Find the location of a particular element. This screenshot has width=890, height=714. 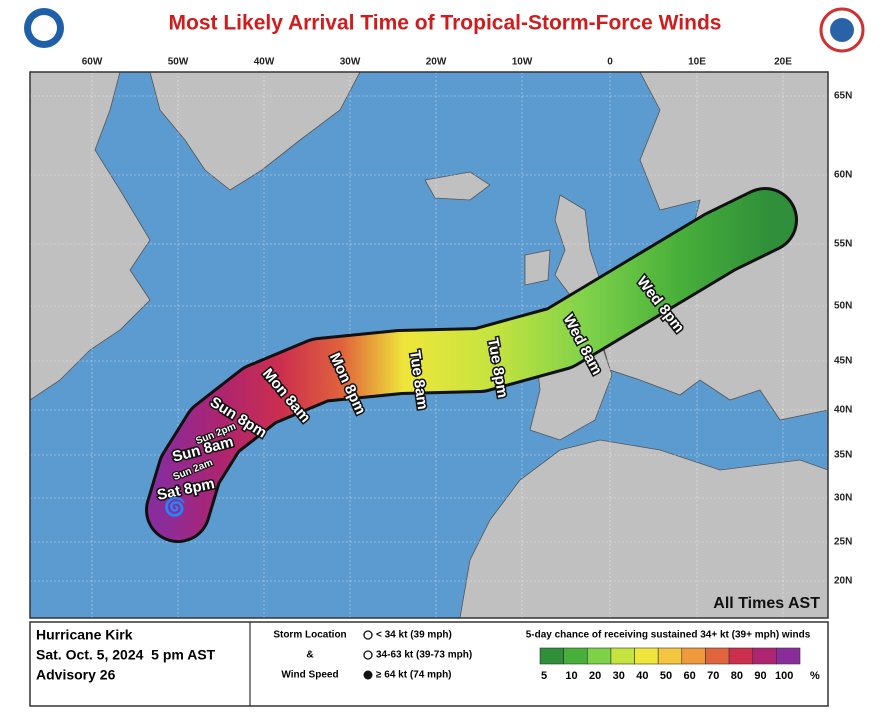

scale-label: 80 is located at coordinates (737, 676).